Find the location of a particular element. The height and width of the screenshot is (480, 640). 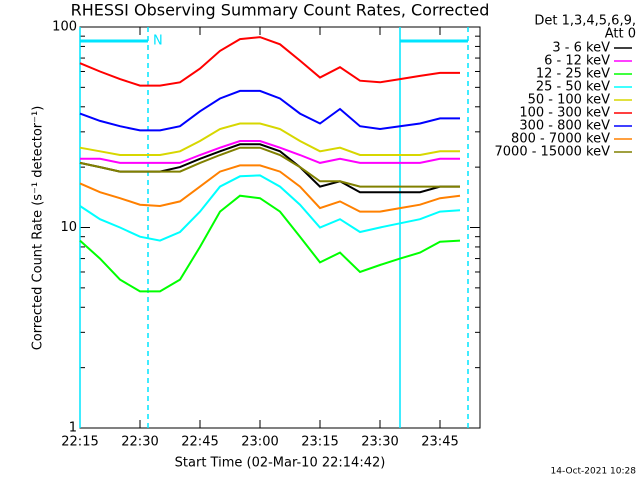

legend-label: 50 - 100 keV is located at coordinates (569, 100).